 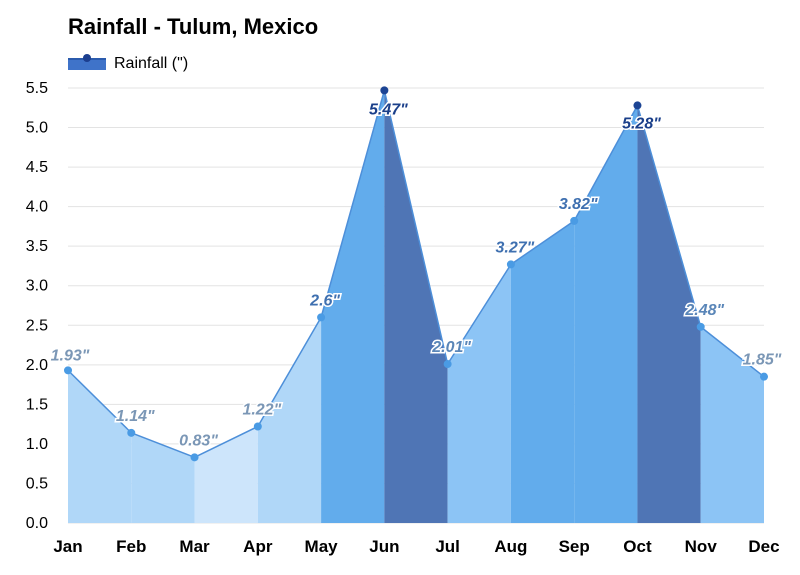 I want to click on legend-label: Rainfall ("), so click(x=151, y=63).